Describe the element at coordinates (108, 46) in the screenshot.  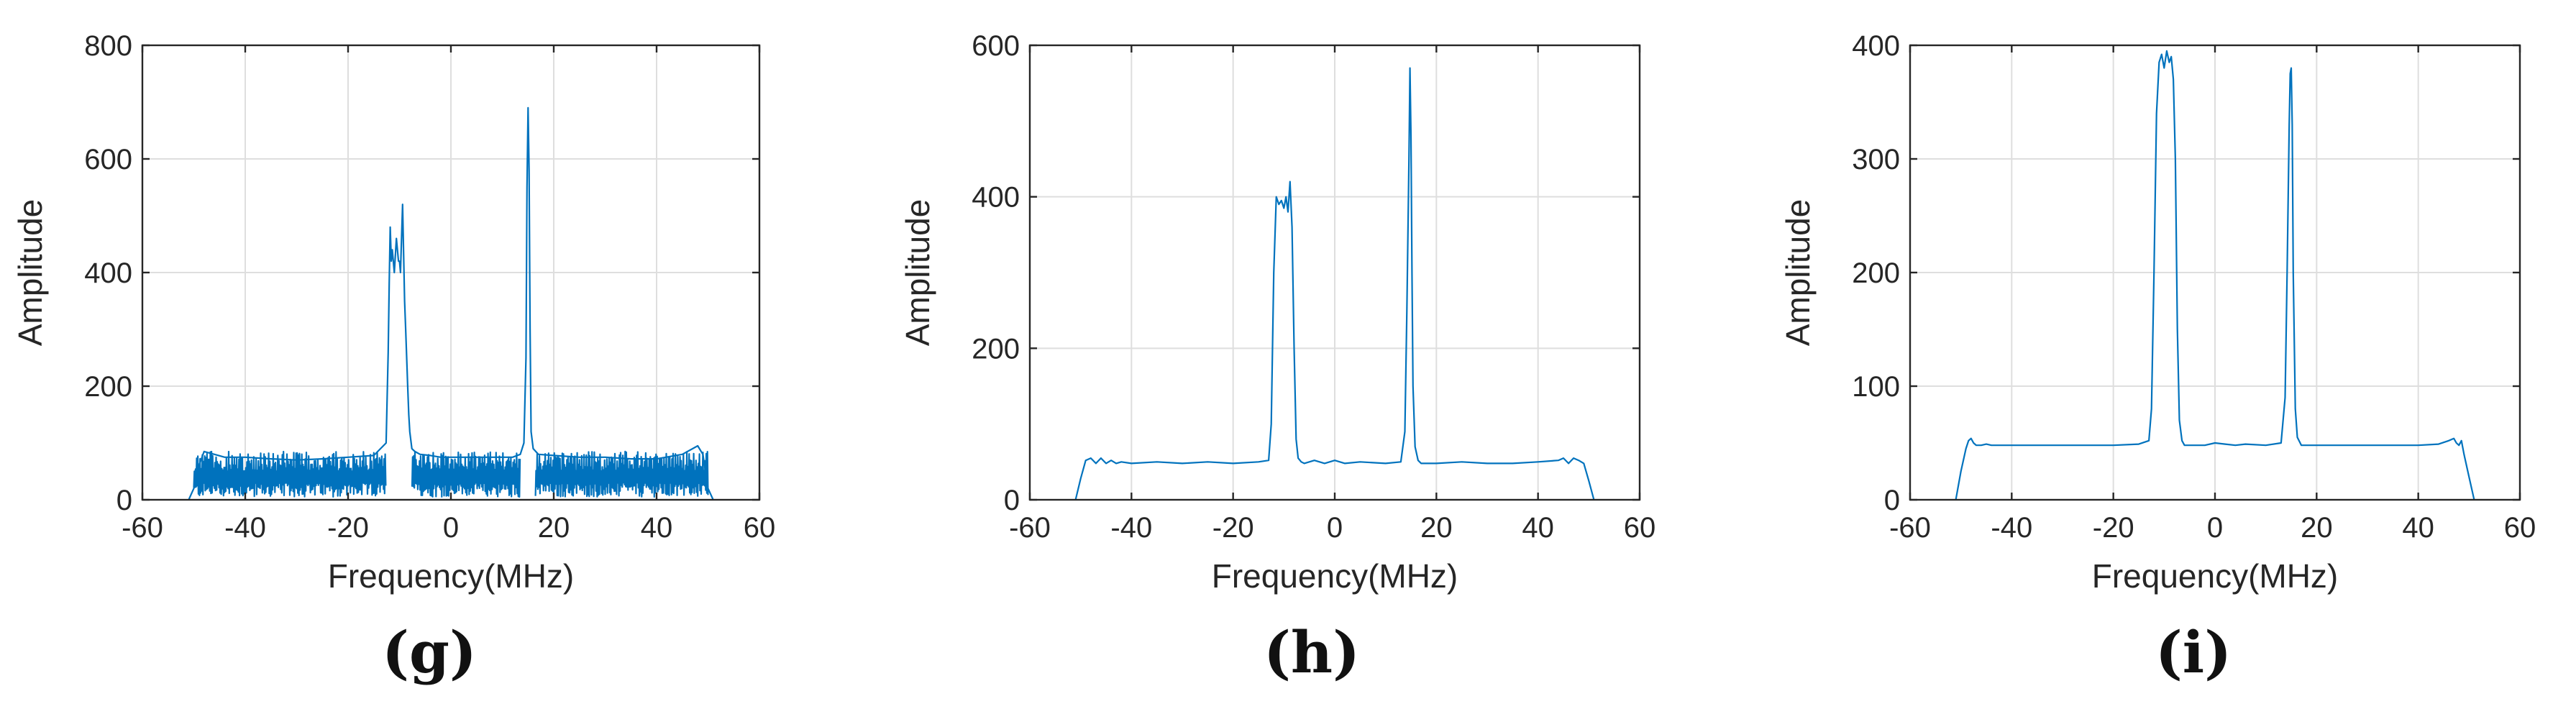
I see `y-tick-label: 800` at that location.